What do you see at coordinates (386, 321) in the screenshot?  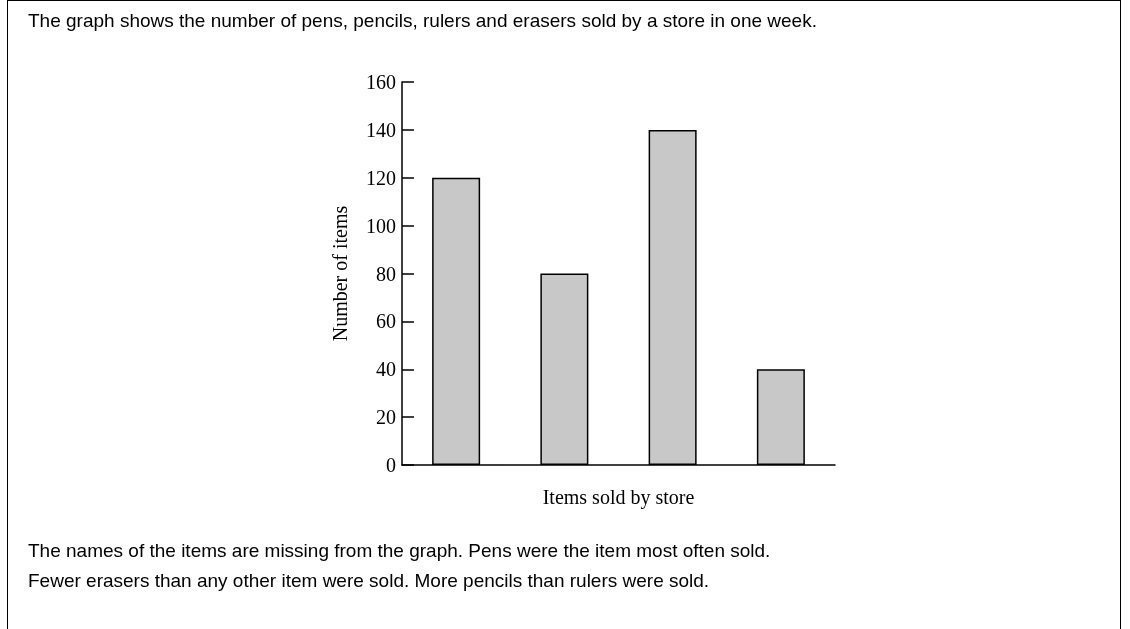 I see `y-tick-label: 60` at bounding box center [386, 321].